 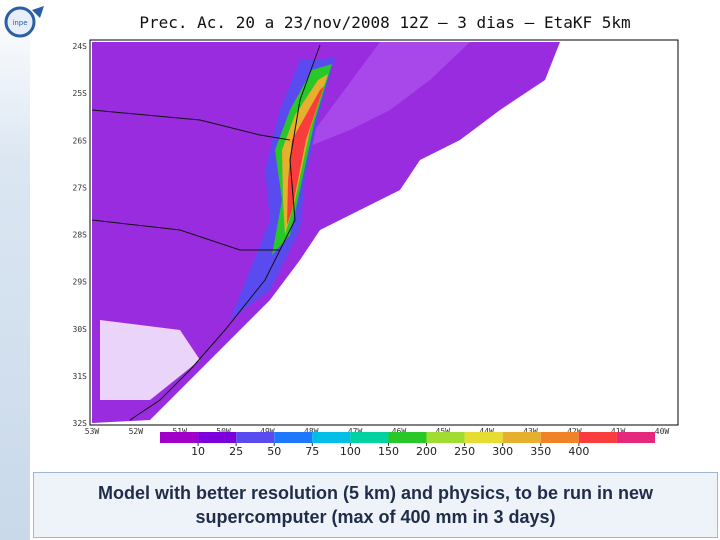 What do you see at coordinates (19, 23) in the screenshot?
I see `svg-text: inpe` at bounding box center [19, 23].